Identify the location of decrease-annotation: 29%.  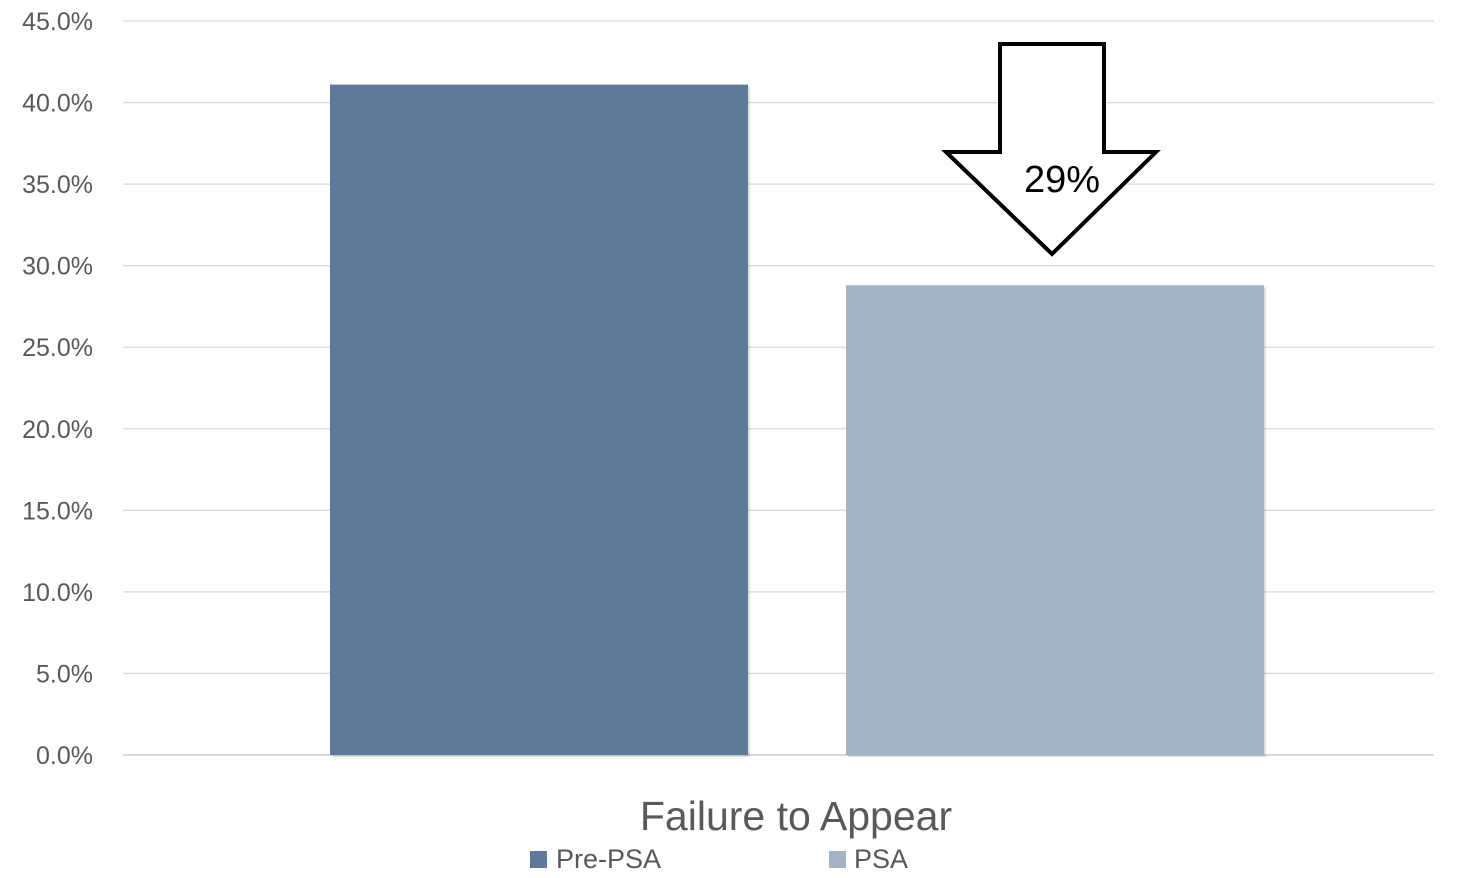
(1051, 149).